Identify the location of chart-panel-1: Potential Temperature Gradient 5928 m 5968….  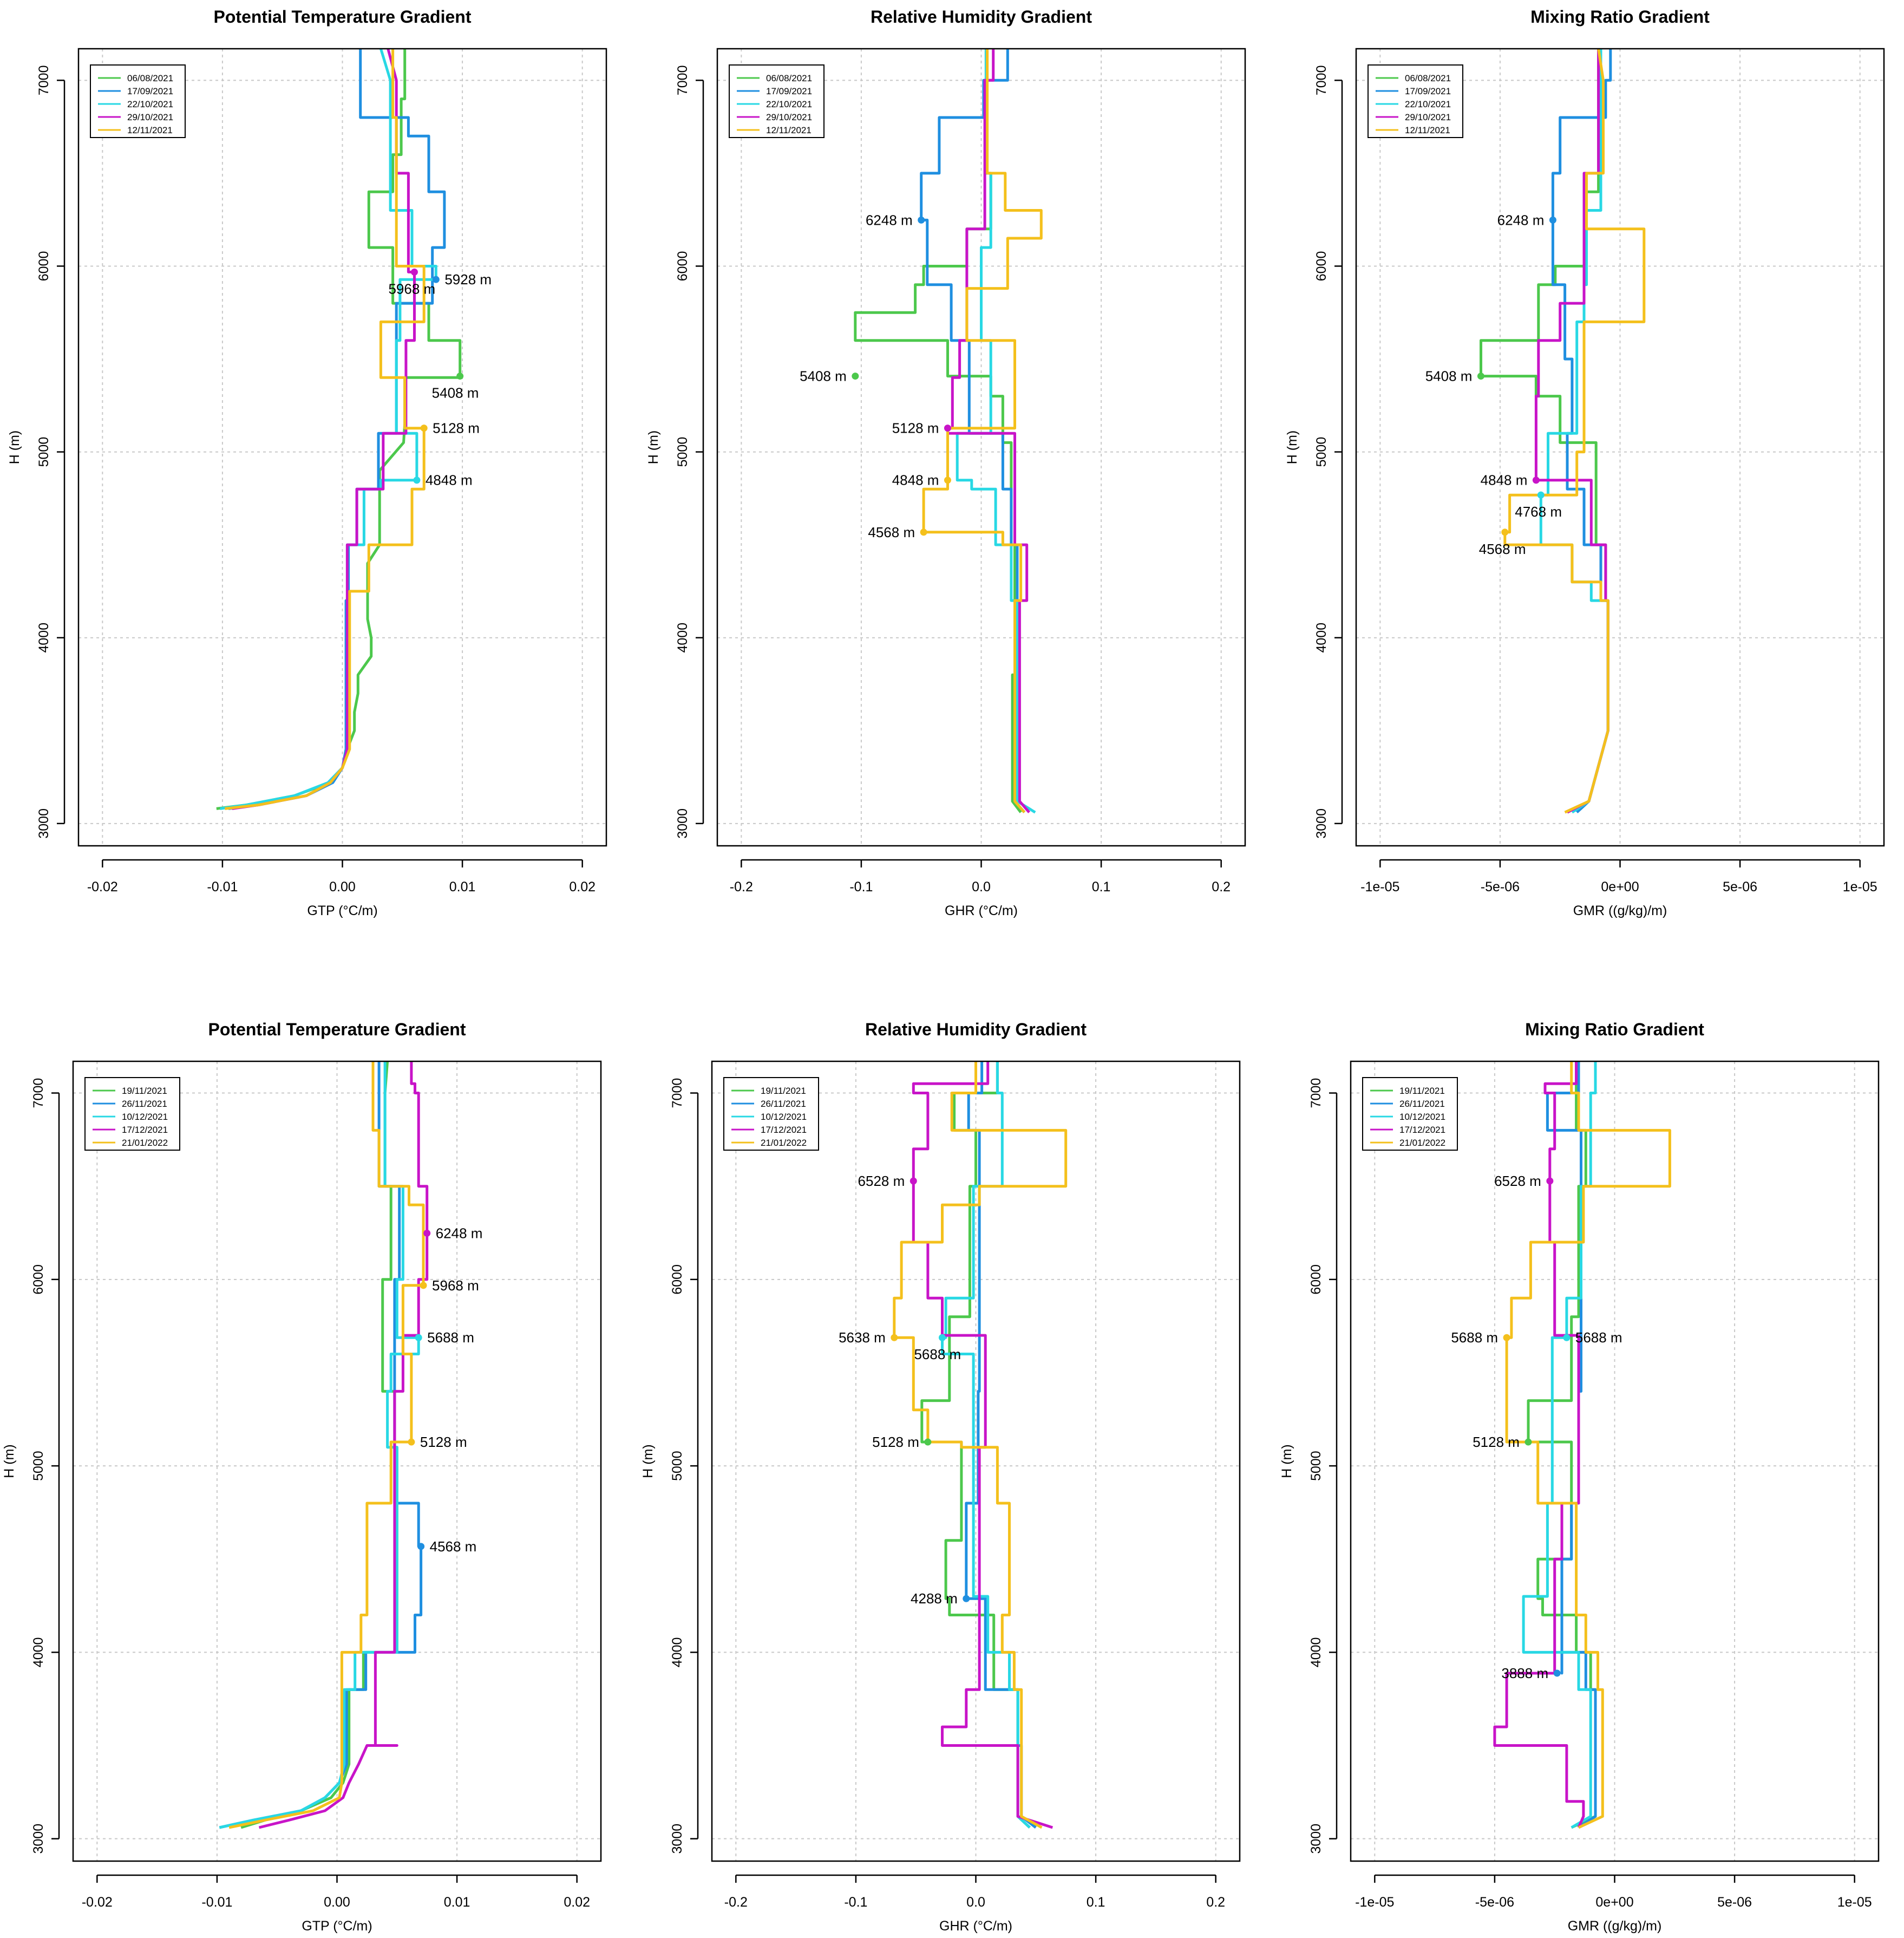
(307, 462).